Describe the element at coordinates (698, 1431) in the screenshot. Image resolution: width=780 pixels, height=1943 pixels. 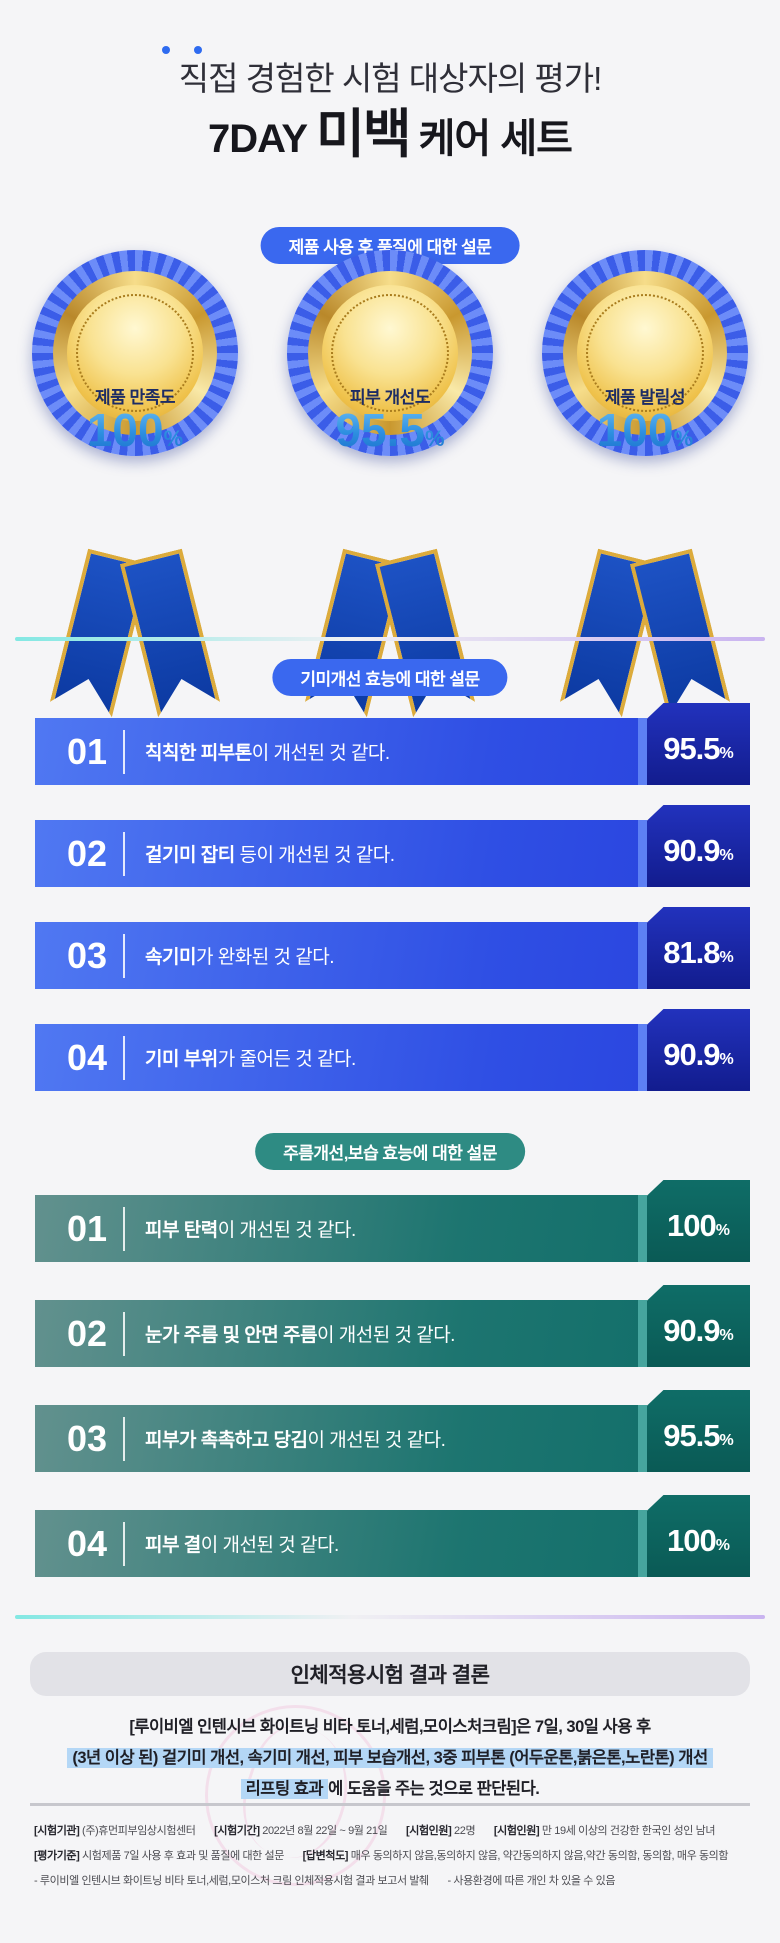
I see `bar-percent-flag: 95.5%` at that location.